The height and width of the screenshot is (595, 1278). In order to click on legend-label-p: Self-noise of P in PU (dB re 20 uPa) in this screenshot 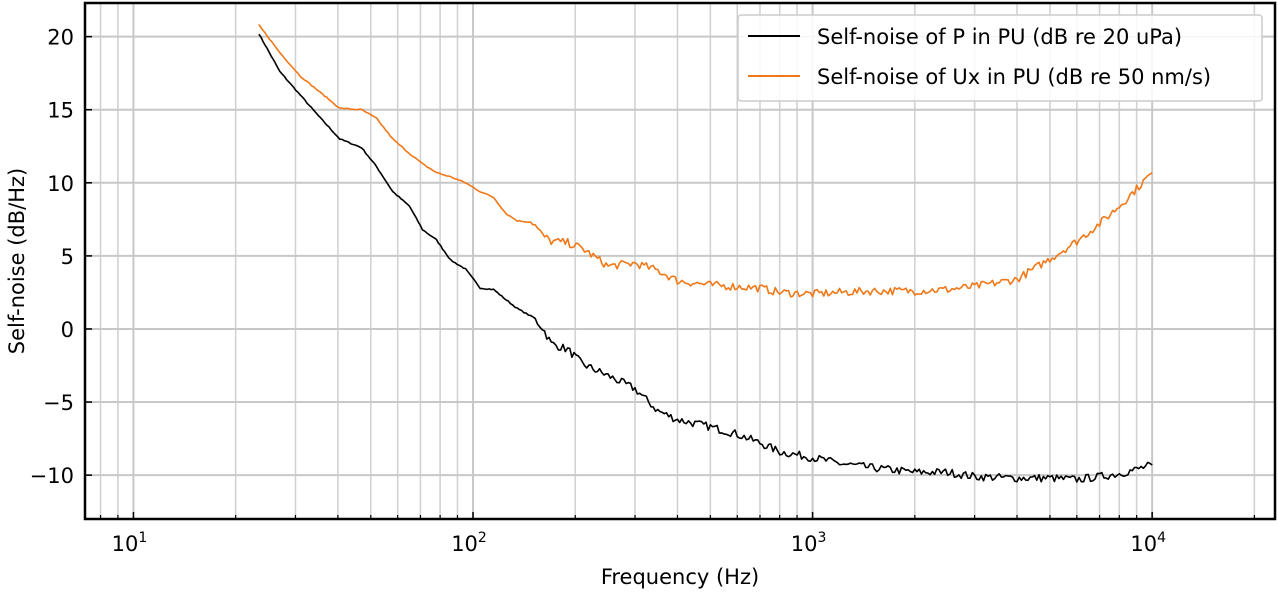, I will do `click(999, 37)`.